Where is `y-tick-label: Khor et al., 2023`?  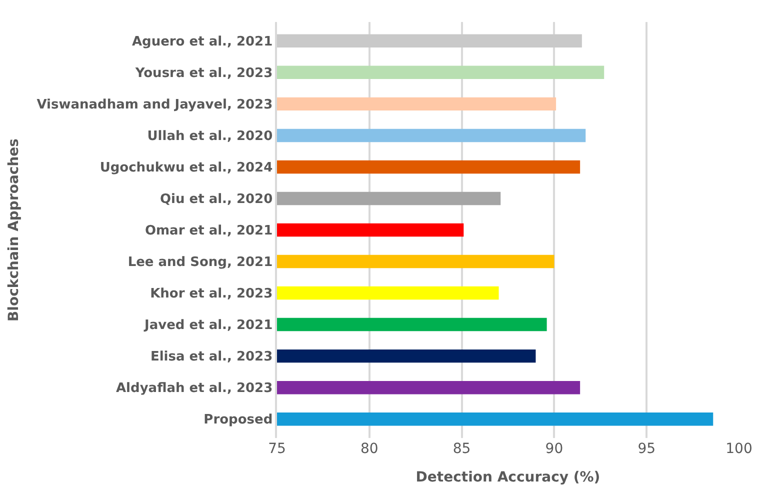
y-tick-label: Khor et al., 2023 is located at coordinates (211, 294).